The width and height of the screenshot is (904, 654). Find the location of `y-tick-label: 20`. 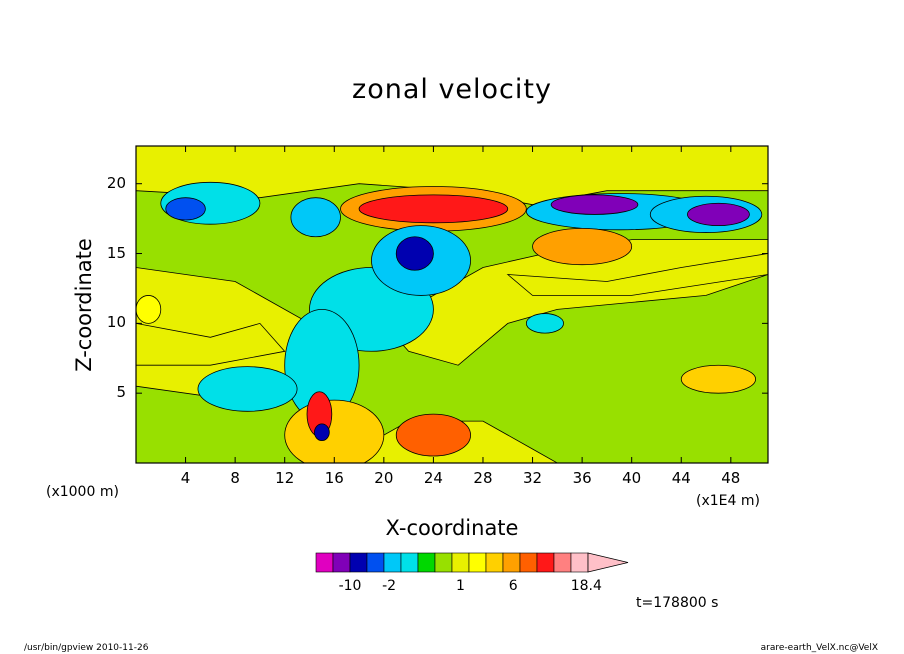

y-tick-label: 20 is located at coordinates (116, 182).